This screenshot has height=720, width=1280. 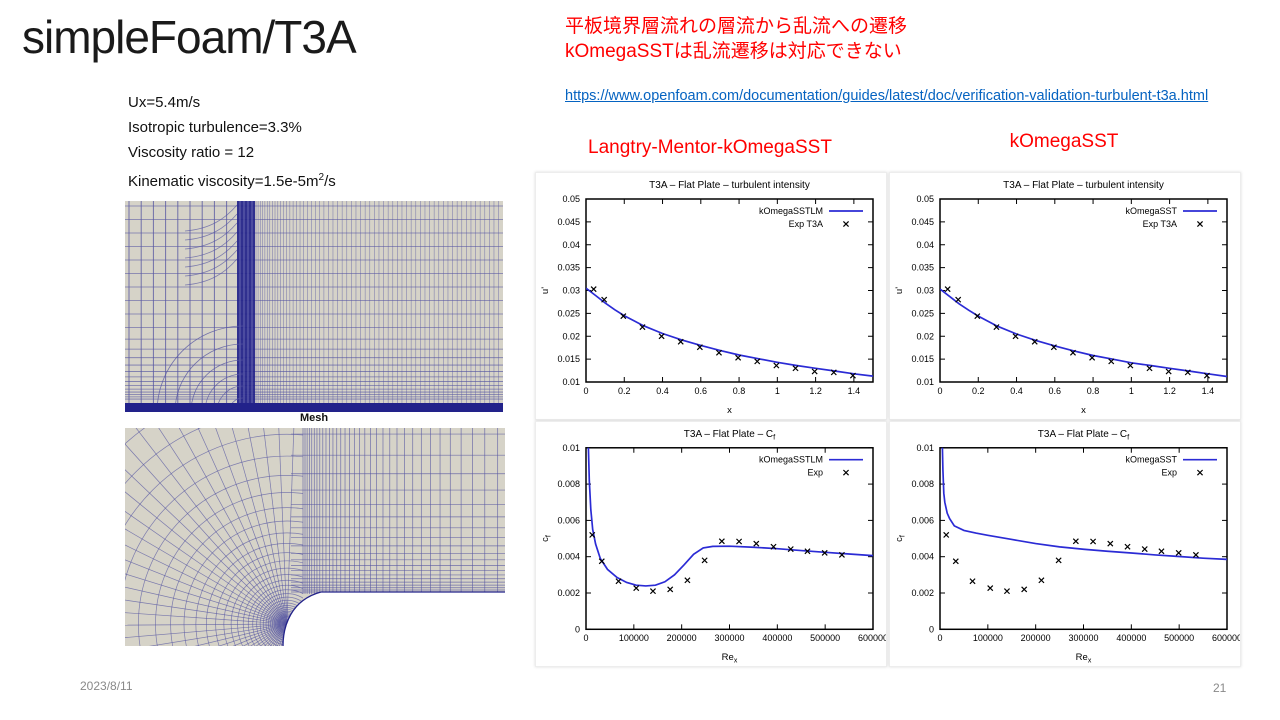 What do you see at coordinates (736, 26) in the screenshot?
I see `note-line-1: 平板境界層流れの層流から乱流への遷移` at bounding box center [736, 26].